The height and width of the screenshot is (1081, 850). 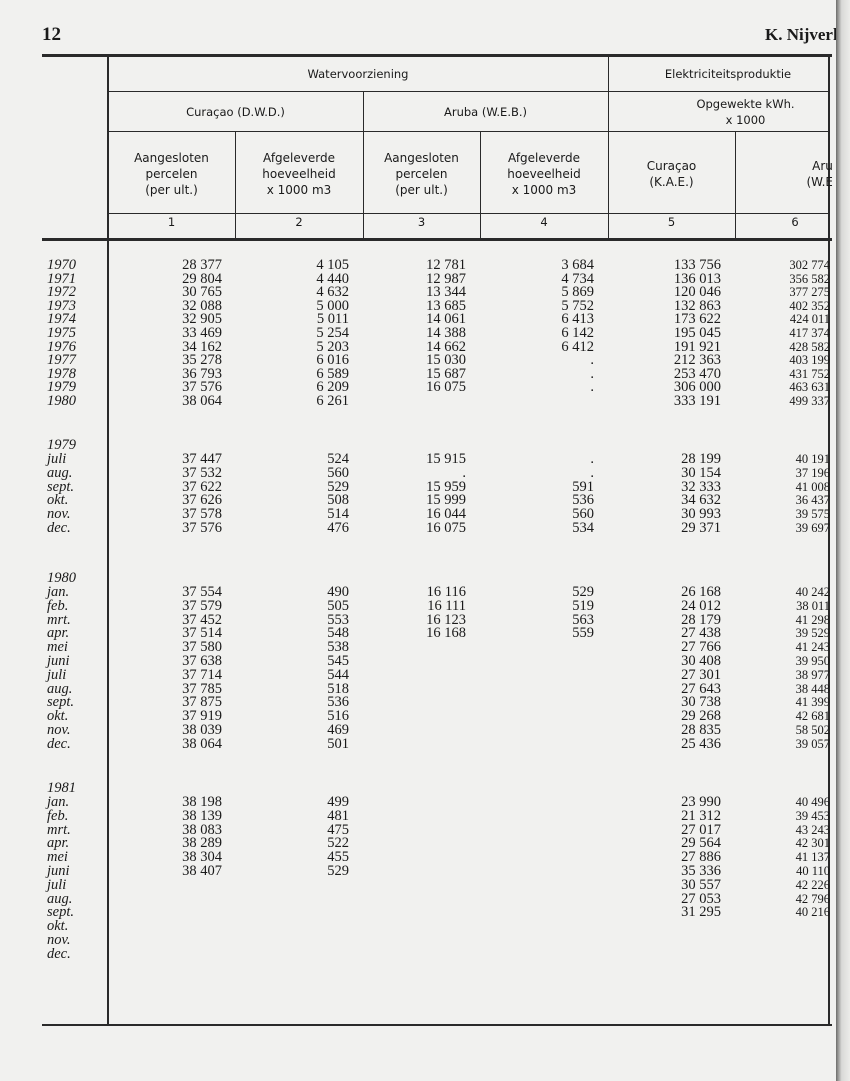 I want to click on table-cell-col3: 16 123, so click(x=446, y=619).